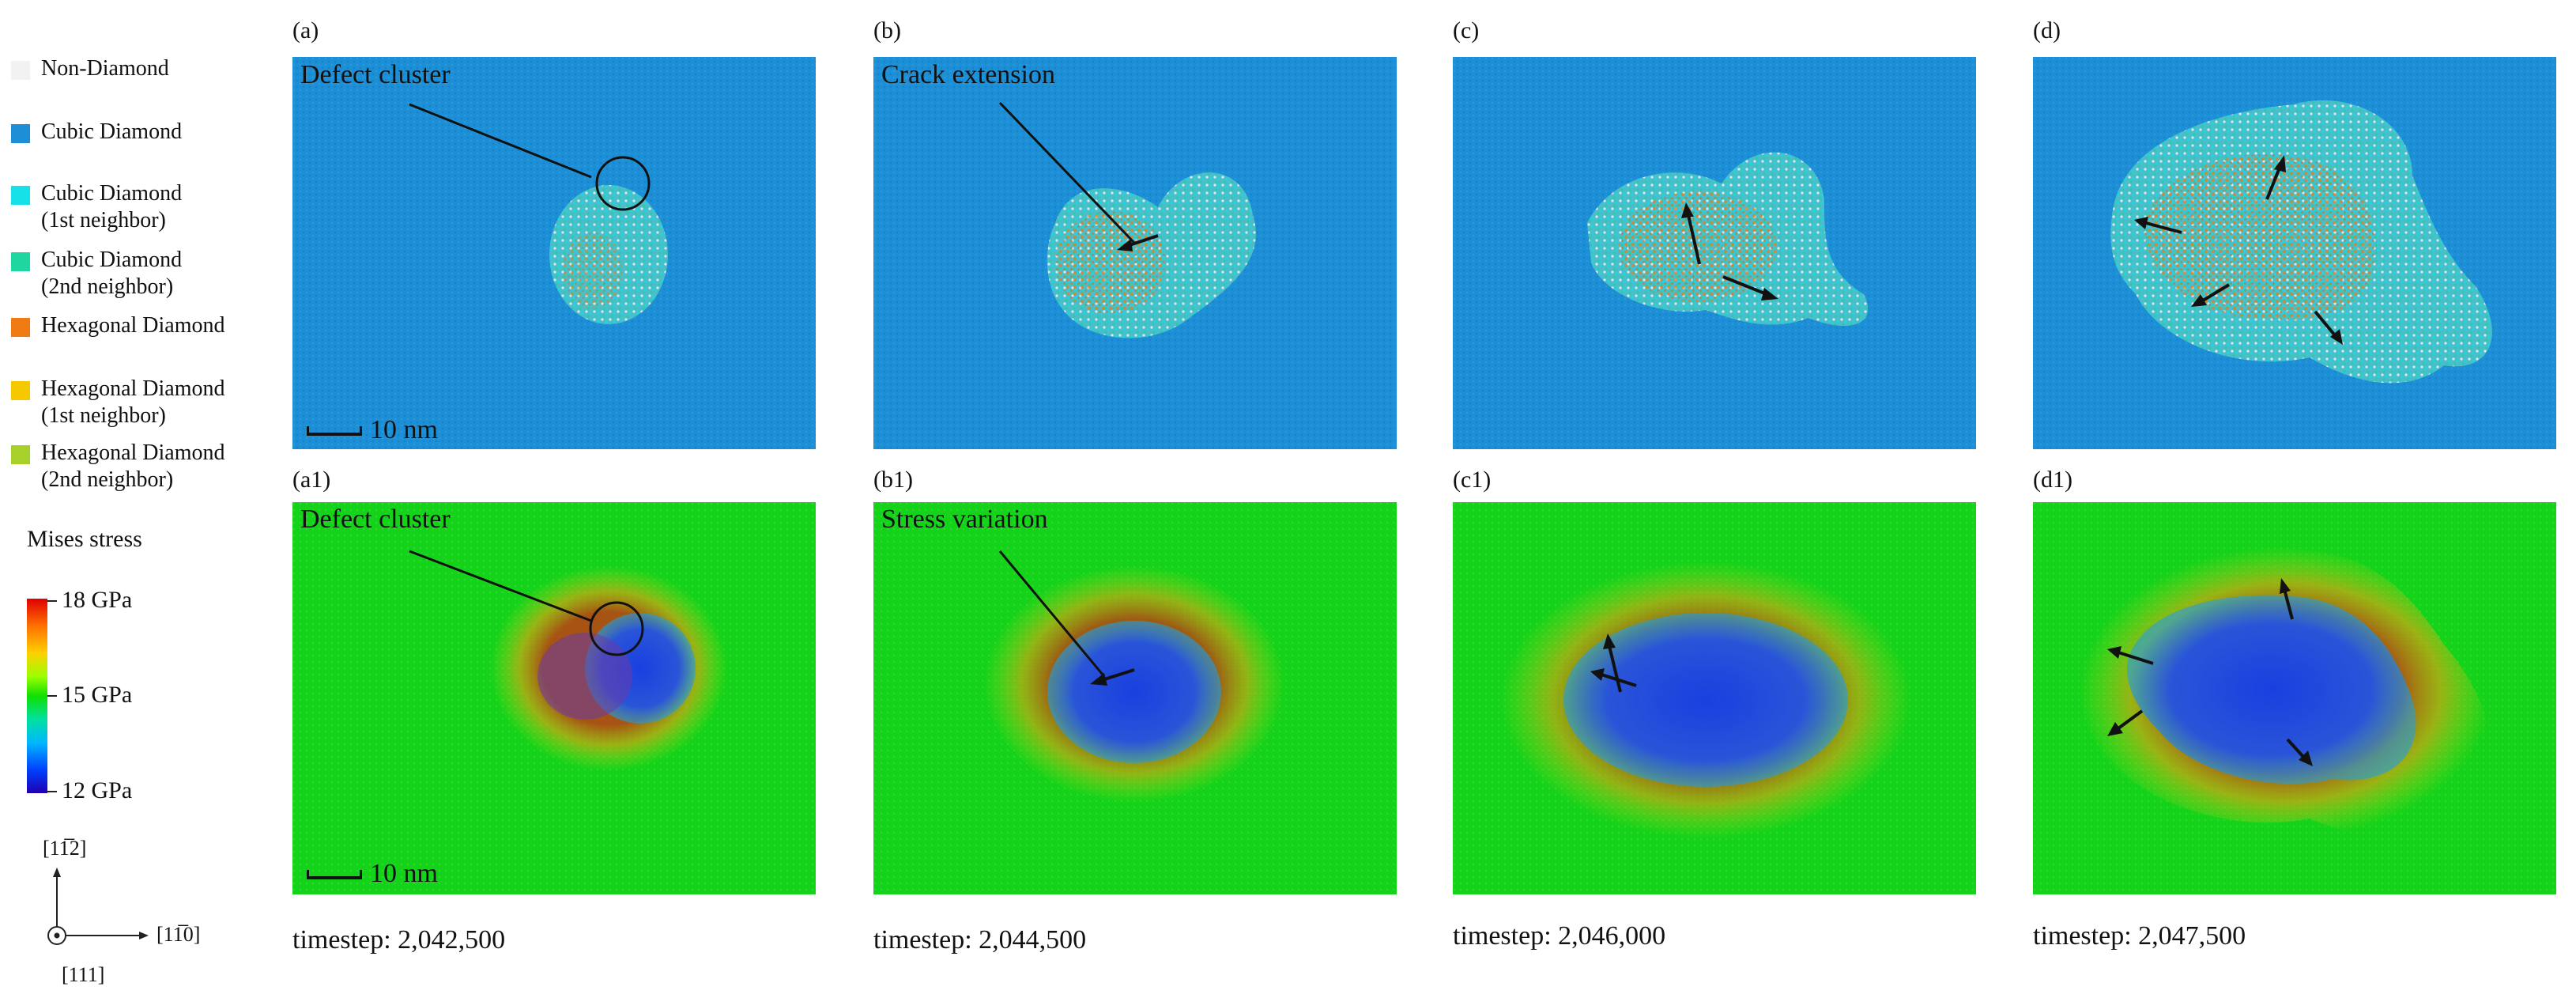 The width and height of the screenshot is (2576, 998). I want to click on legend-item-cubic-diamond-1st: Cubic Diamond (1st neighbor), so click(96, 207).